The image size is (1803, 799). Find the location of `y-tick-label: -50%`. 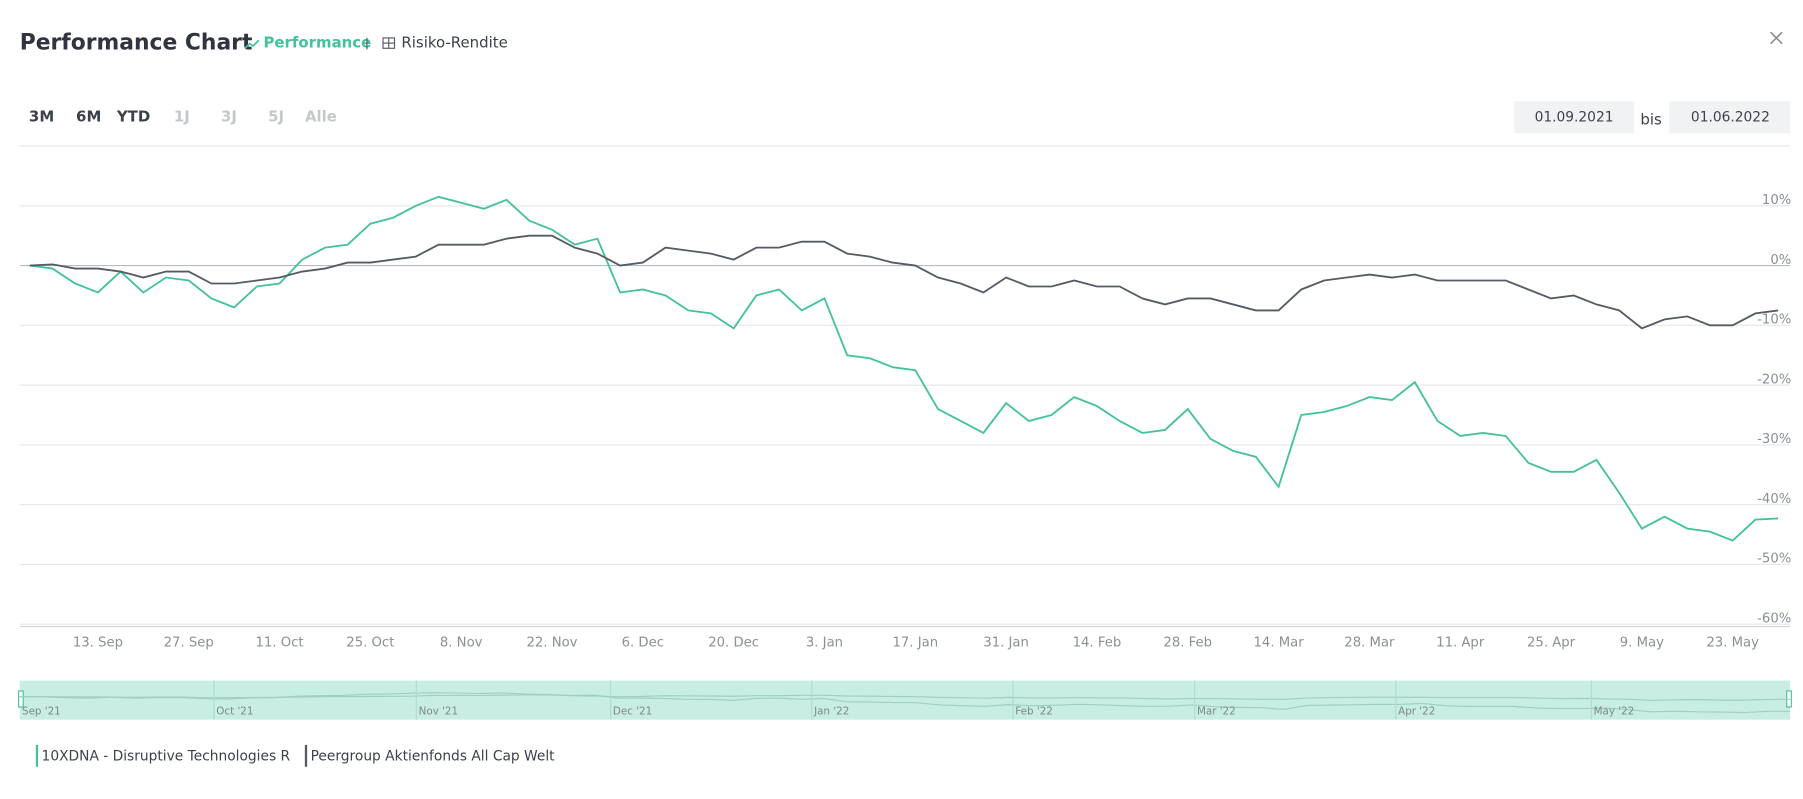

y-tick-label: -50% is located at coordinates (1774, 559).